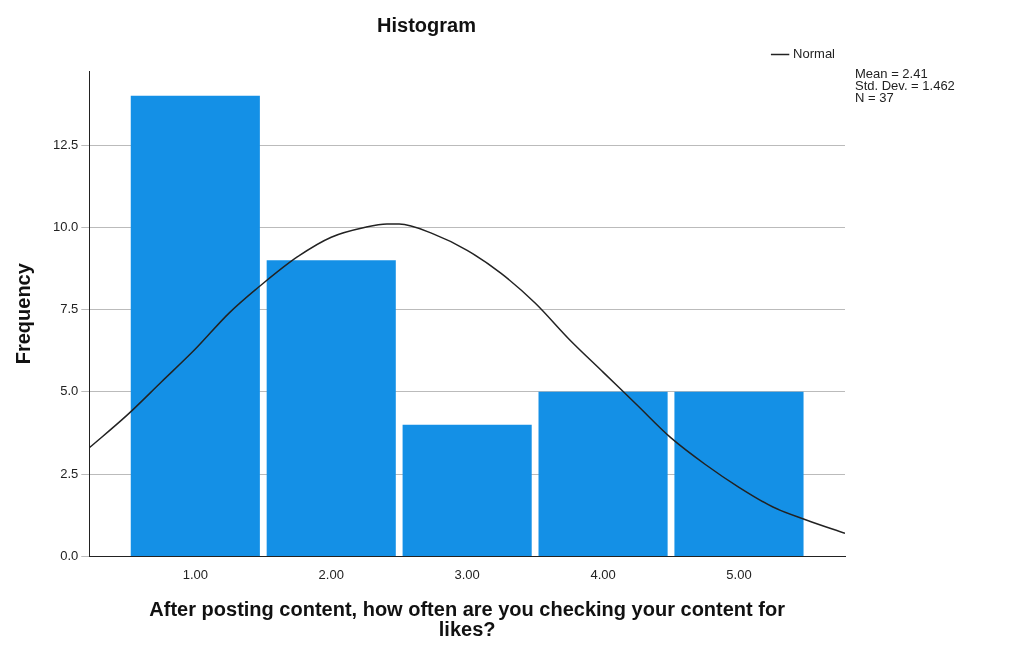  What do you see at coordinates (65, 226) in the screenshot?
I see `y-tick-label: 10.0` at bounding box center [65, 226].